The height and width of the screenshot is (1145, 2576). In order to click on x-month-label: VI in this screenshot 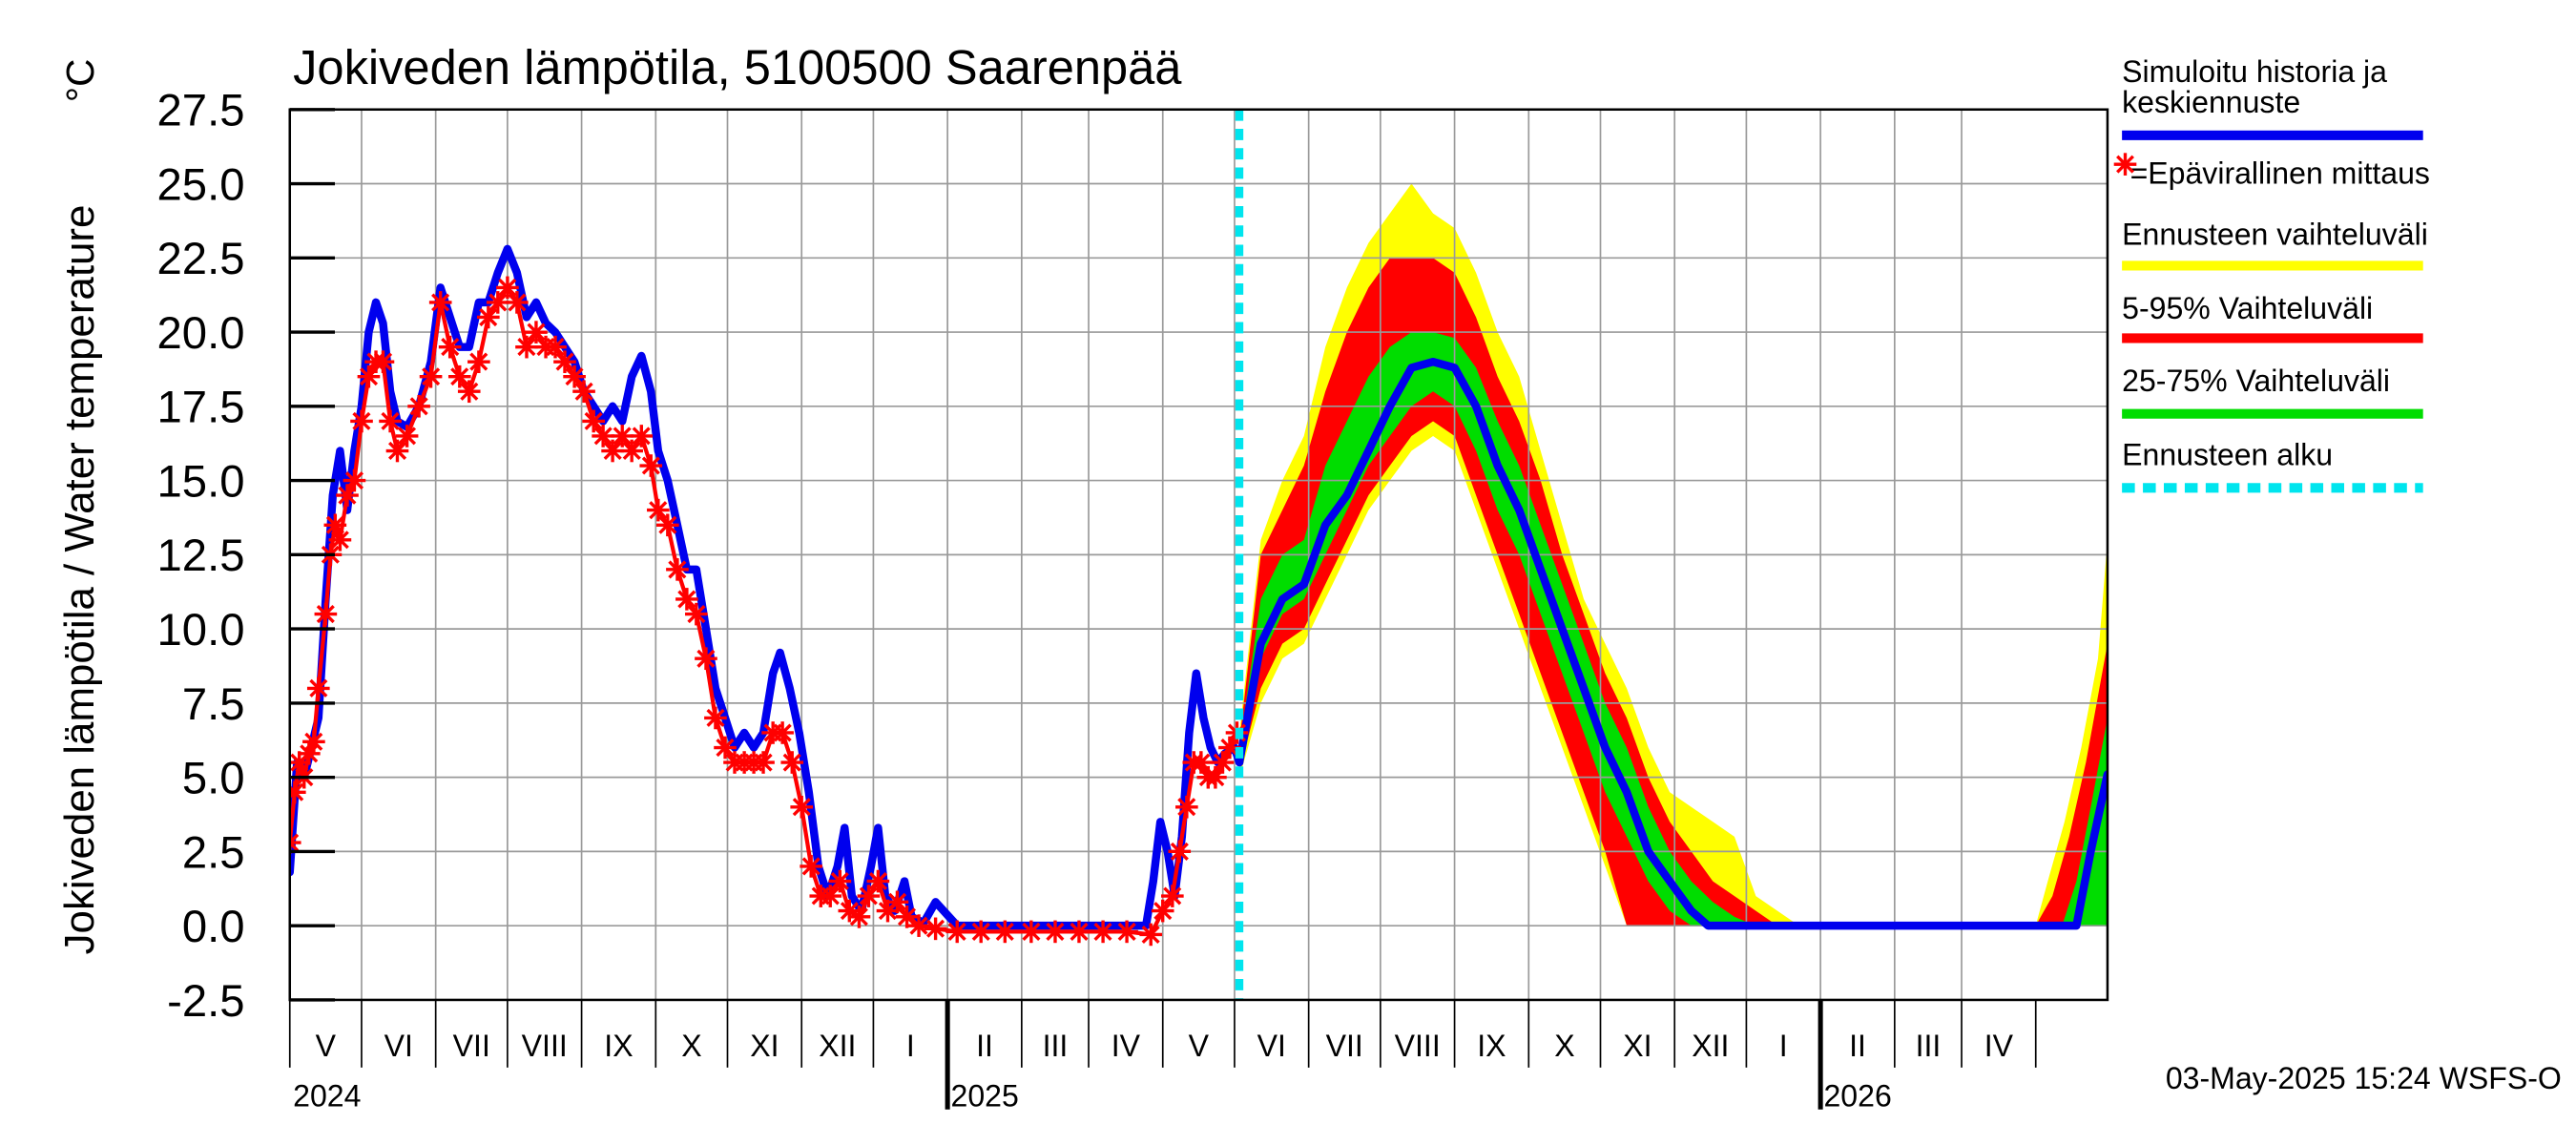, I will do `click(398, 1046)`.